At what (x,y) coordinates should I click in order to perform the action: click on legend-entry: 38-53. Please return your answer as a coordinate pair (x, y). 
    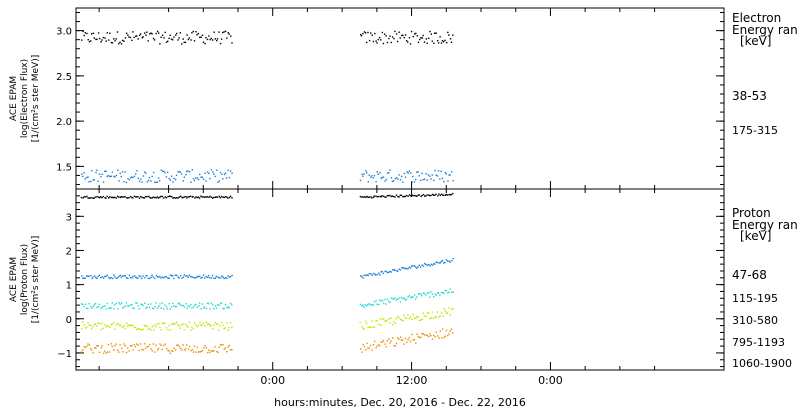
    Looking at the image, I should click on (749, 96).